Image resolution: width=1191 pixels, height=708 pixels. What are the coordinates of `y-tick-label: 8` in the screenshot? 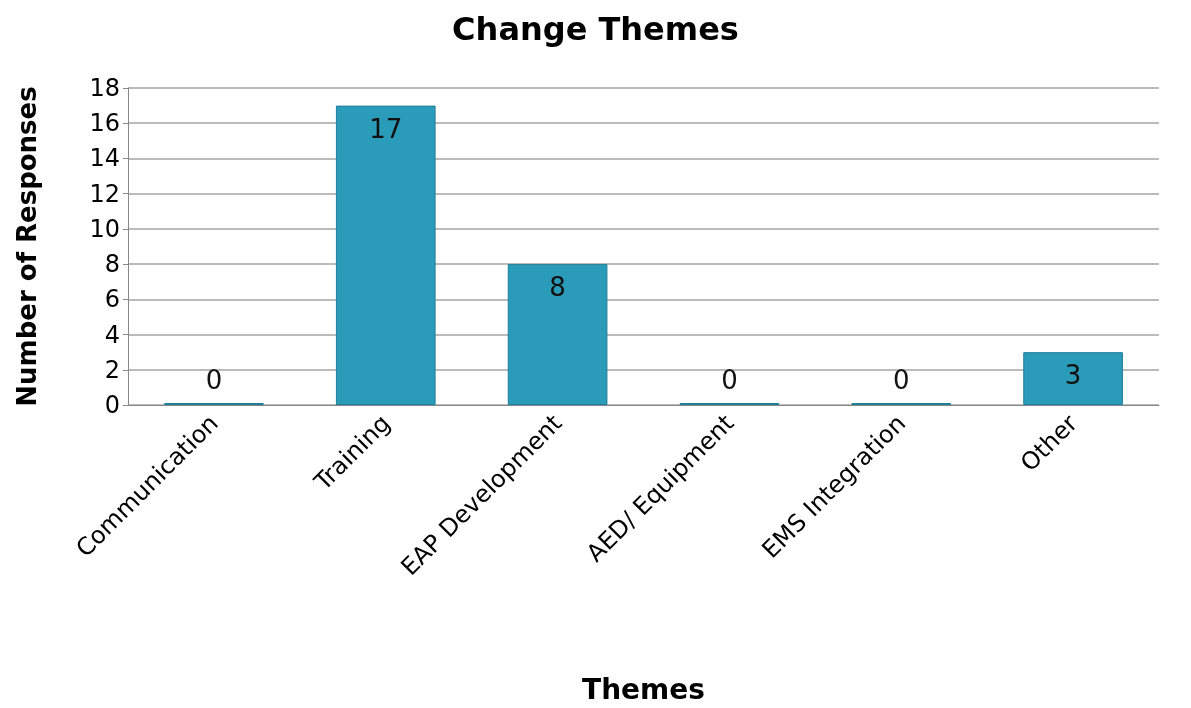 It's located at (112, 264).